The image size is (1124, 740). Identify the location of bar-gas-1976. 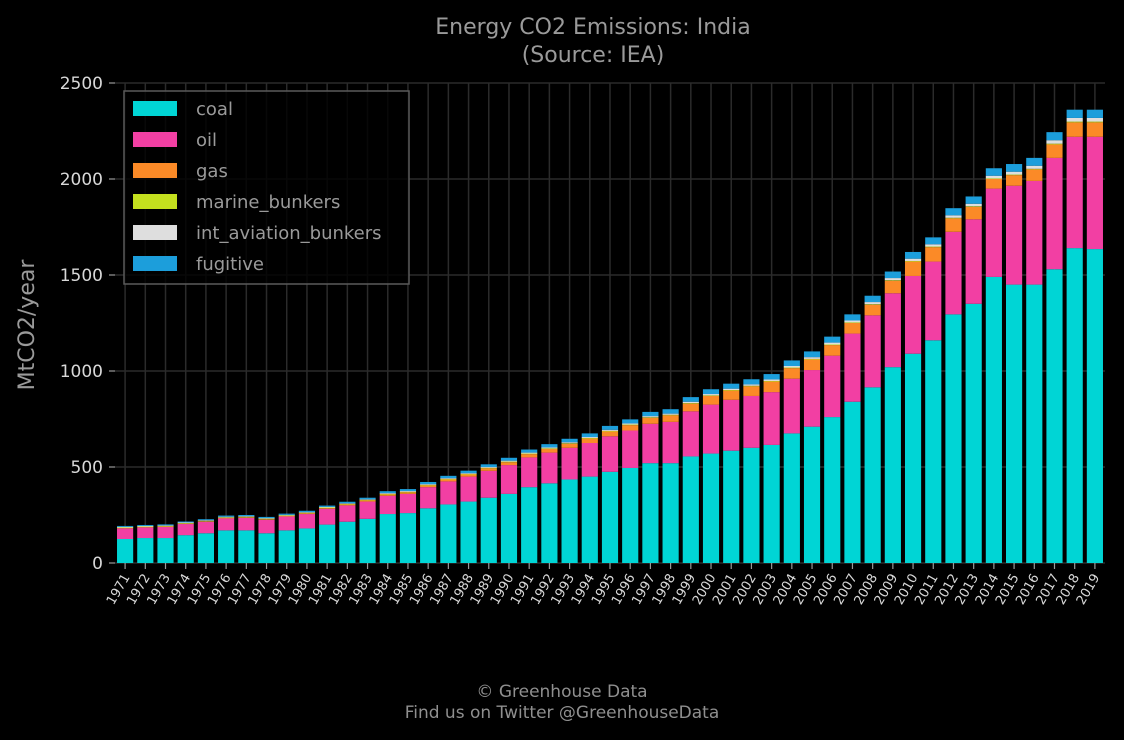
(226, 518).